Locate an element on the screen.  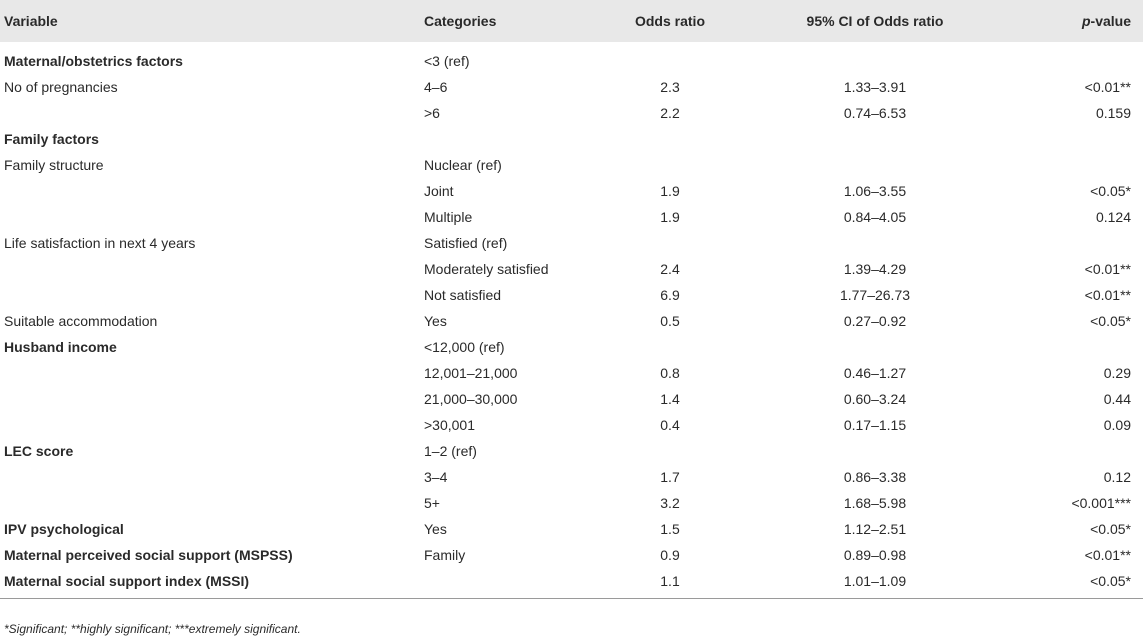
table-row: Multiple 1.9 0.84–4.05 0.124 is located at coordinates (571, 217).